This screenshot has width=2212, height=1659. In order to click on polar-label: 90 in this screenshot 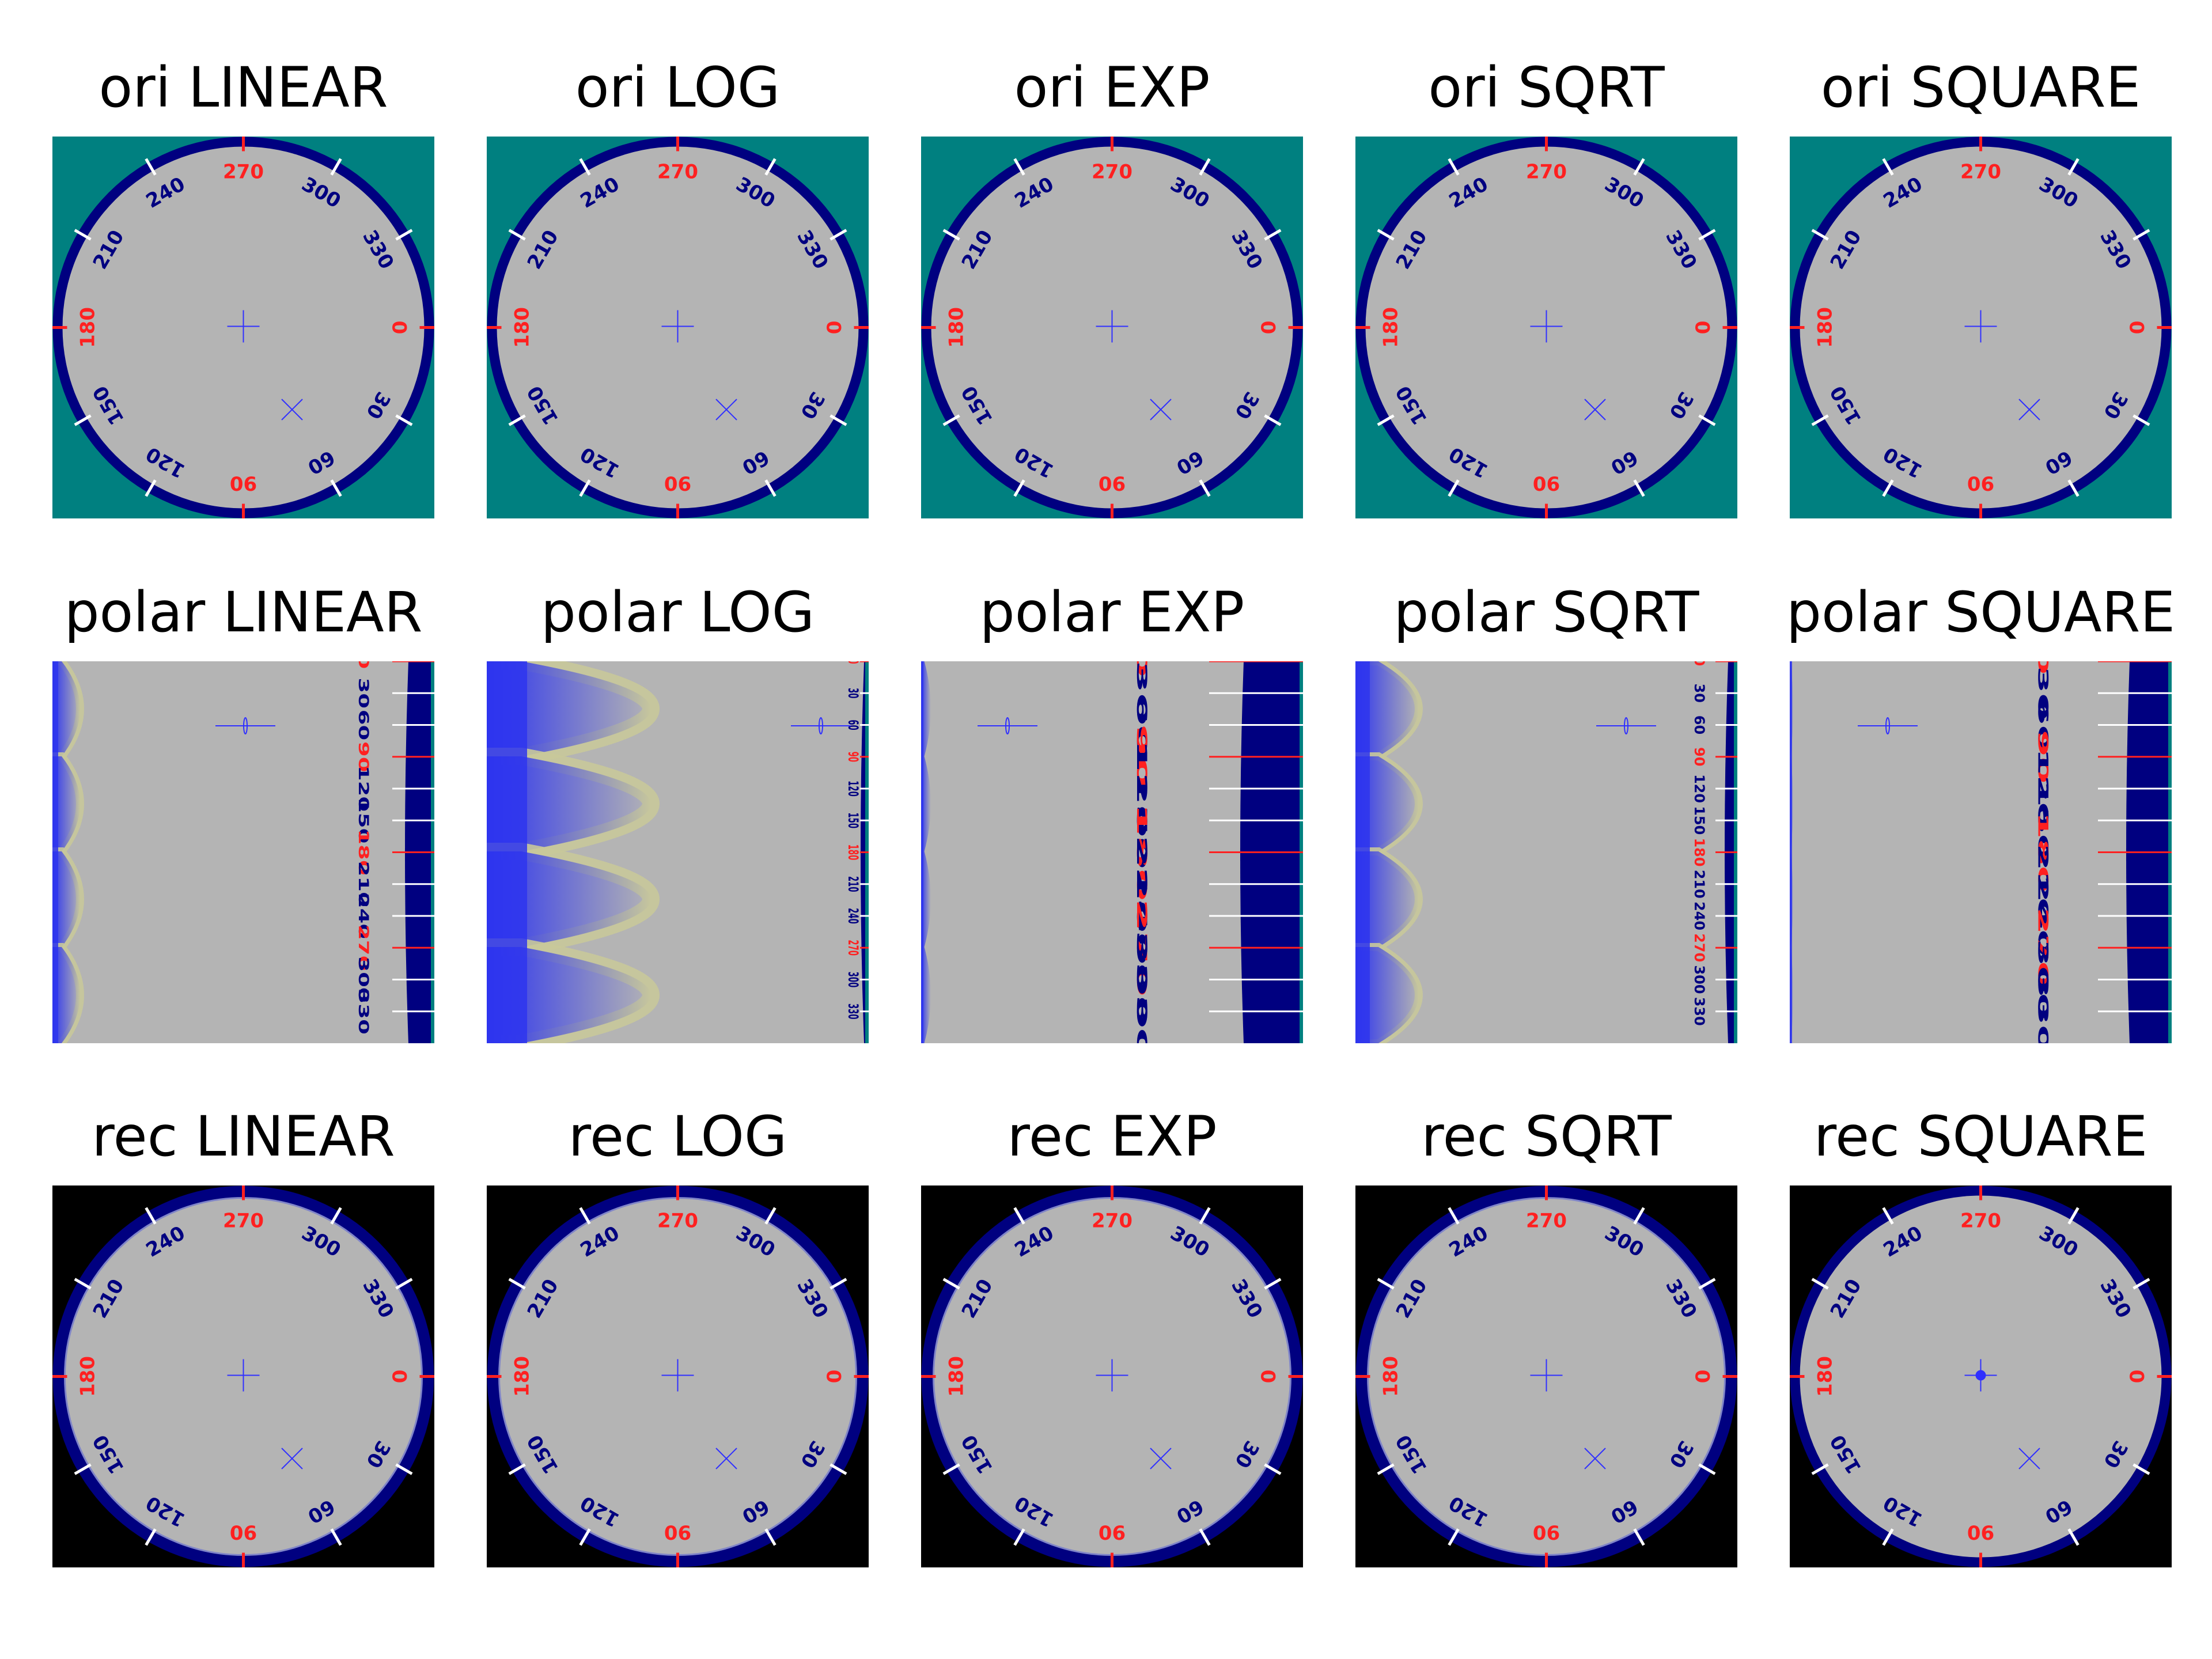, I will do `click(1142, 757)`.